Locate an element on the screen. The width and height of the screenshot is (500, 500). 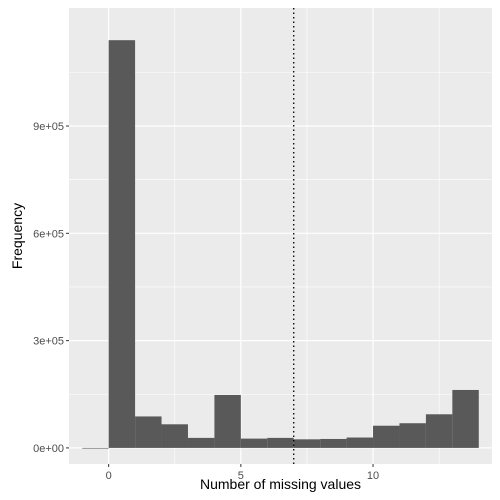
x-tick-label: 10 is located at coordinates (373, 476).